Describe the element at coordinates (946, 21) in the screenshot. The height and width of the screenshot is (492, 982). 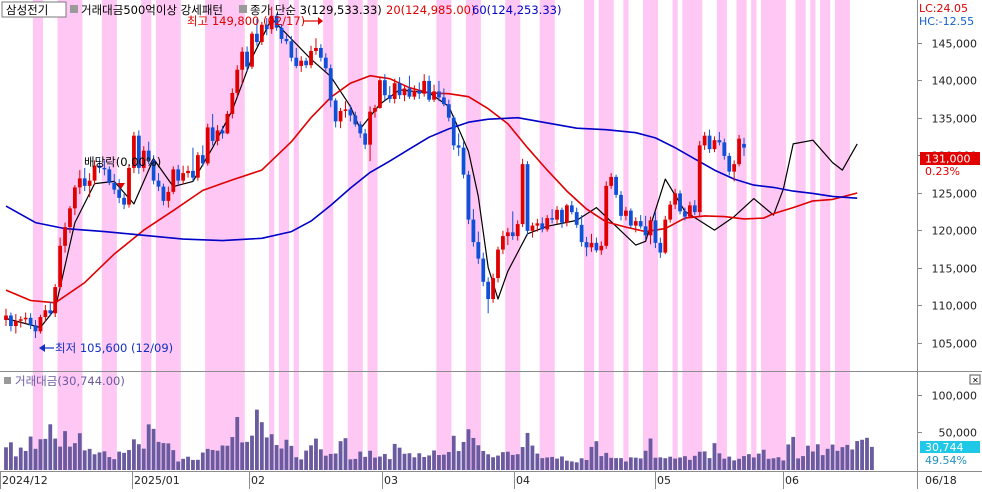
I see `hc-value: HC:-12.55` at that location.